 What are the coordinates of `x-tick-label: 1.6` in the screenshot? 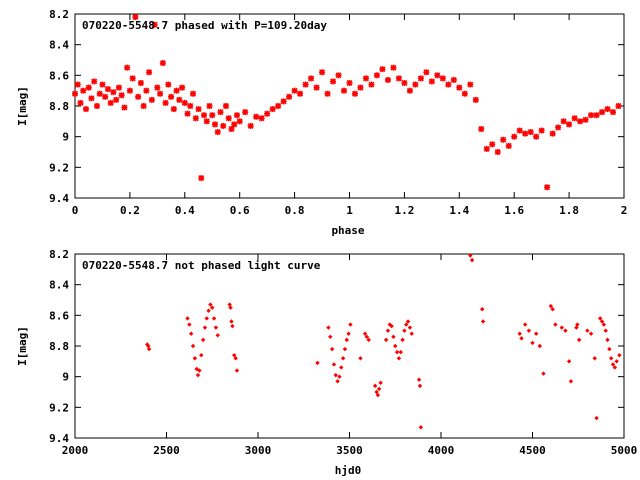 It's located at (514, 210).